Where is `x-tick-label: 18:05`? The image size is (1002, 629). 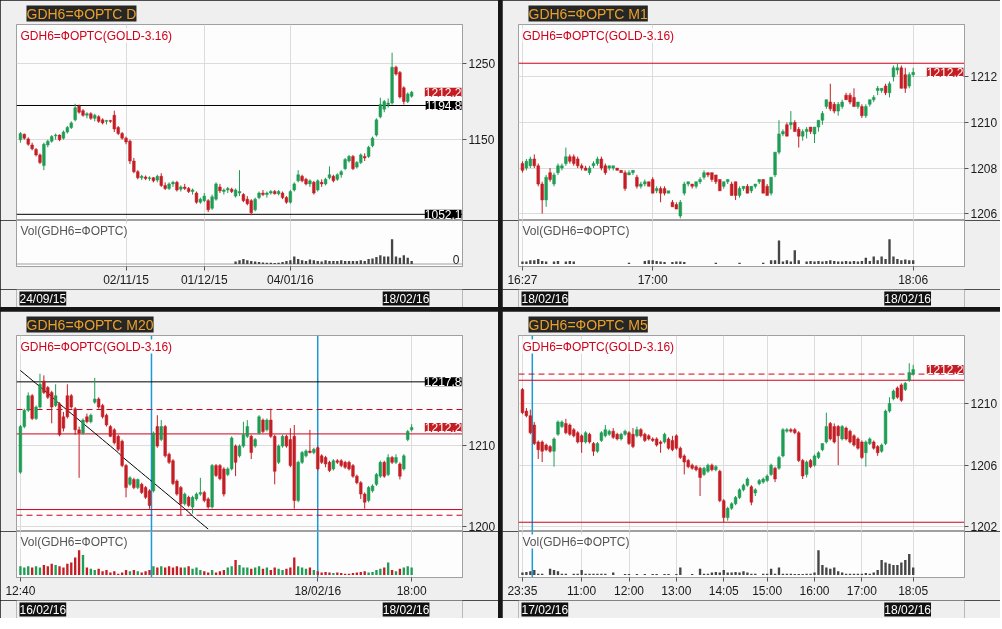 x-tick-label: 18:05 is located at coordinates (913, 590).